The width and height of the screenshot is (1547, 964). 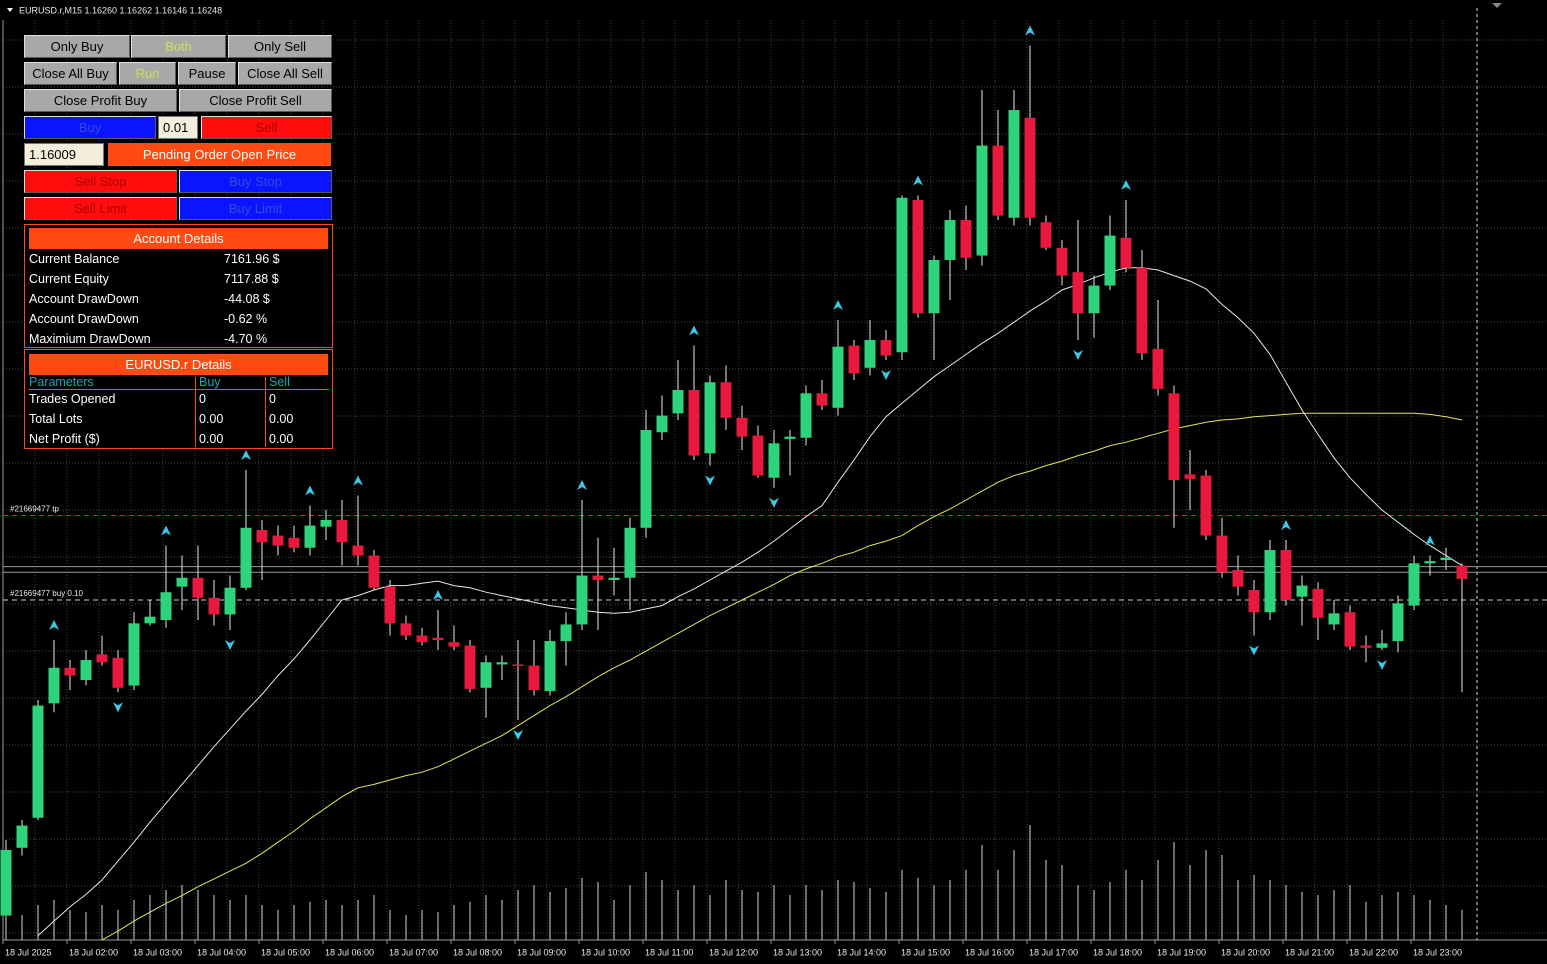 I want to click on pending-price-input: 1.16009, so click(x=64, y=154).